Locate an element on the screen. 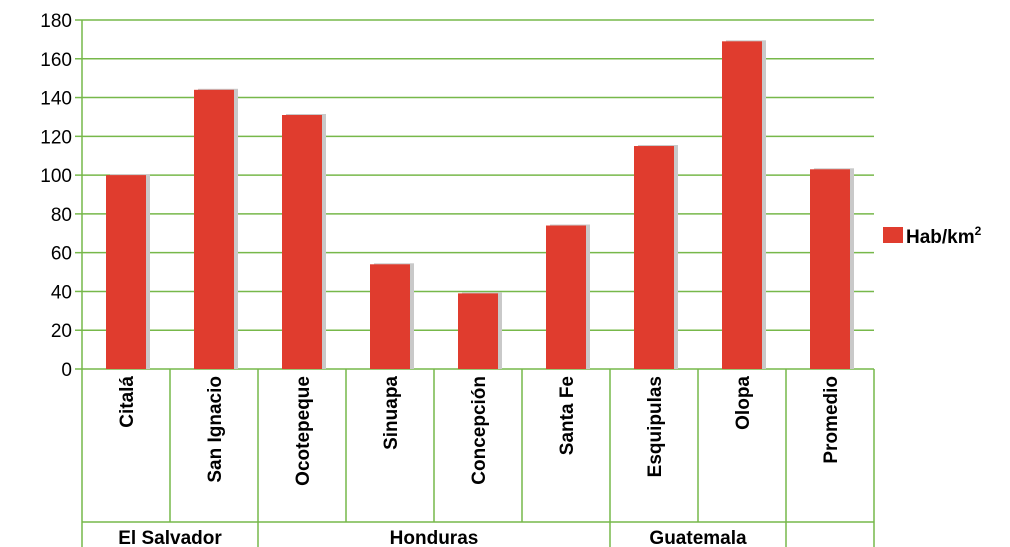  group-label: Guatemala is located at coordinates (698, 537).